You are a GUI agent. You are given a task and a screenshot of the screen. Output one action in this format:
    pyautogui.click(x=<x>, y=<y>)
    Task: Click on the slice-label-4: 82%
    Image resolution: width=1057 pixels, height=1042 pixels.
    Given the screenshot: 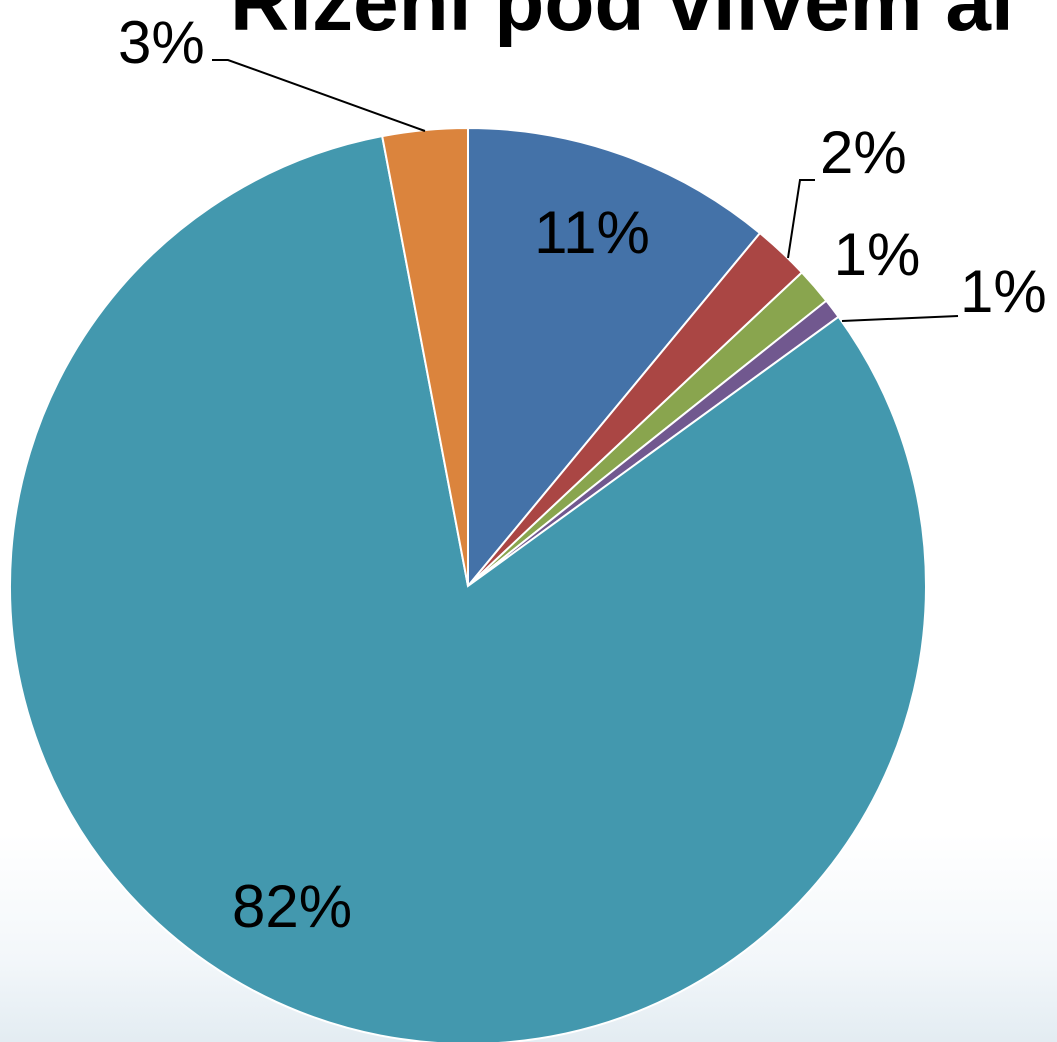 What is the action you would take?
    pyautogui.click(x=292, y=906)
    